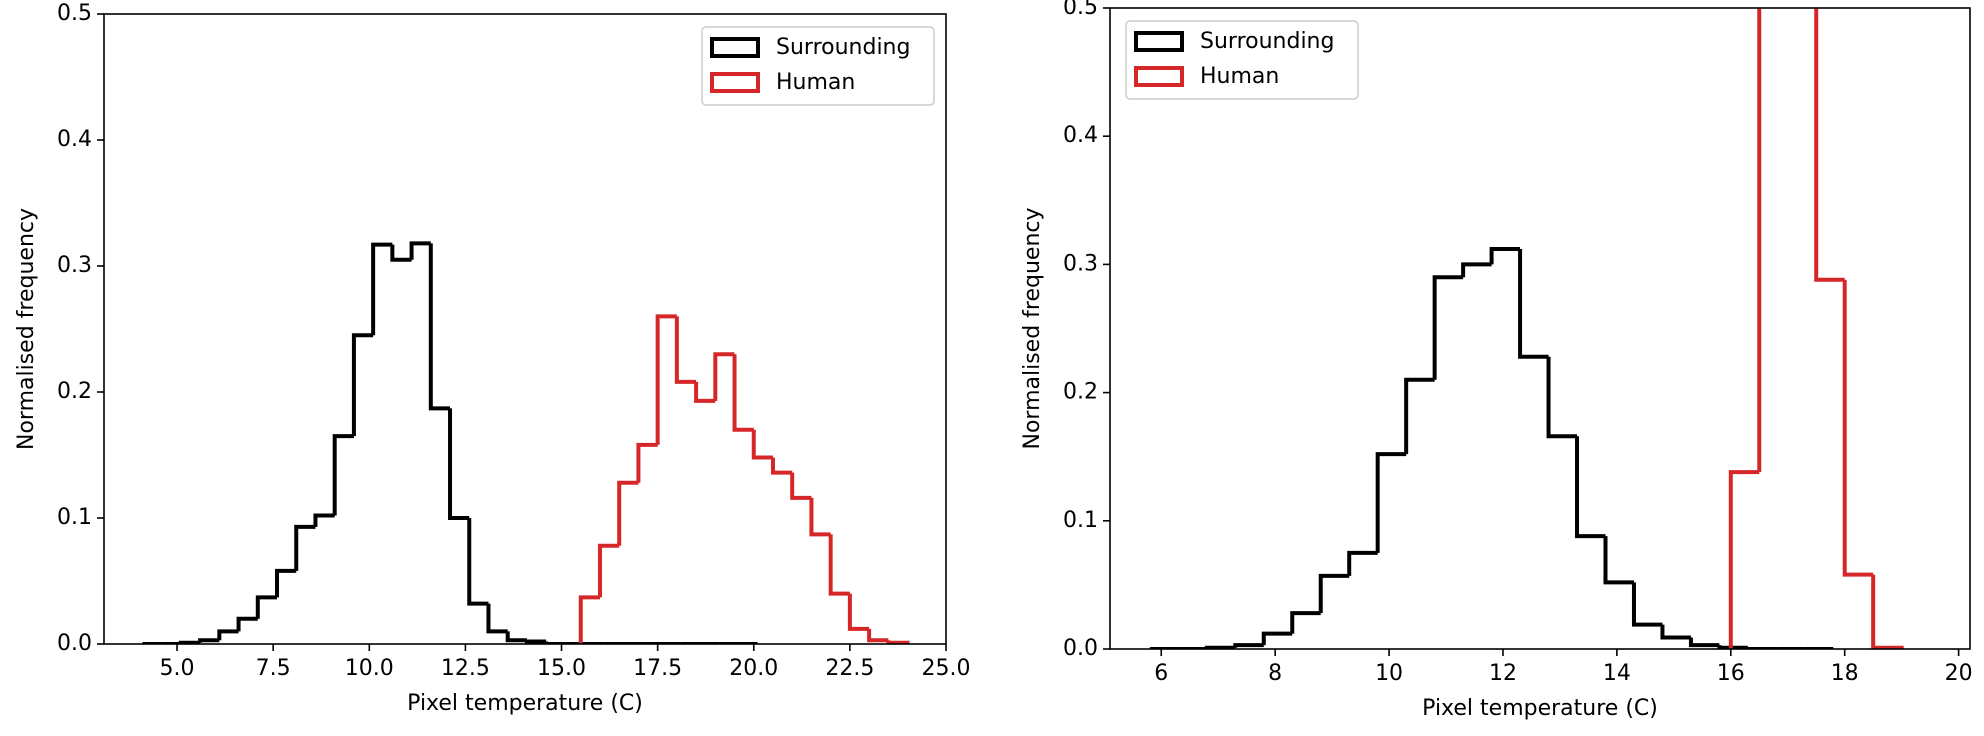 The height and width of the screenshot is (736, 1984). I want to click on x-tick-label: 10.0, so click(369, 668).